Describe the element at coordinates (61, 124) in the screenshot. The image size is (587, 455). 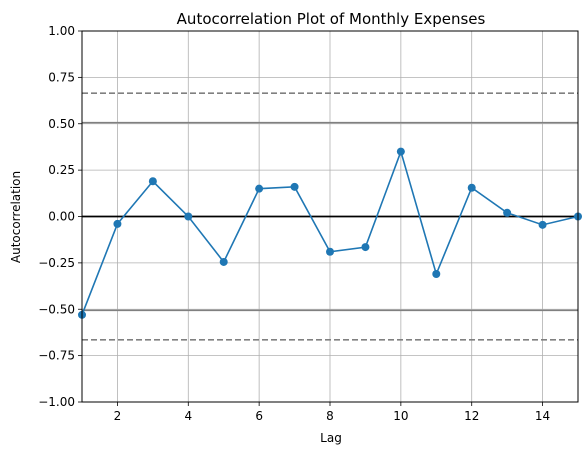
I see `y-tick-label: 0.50` at that location.